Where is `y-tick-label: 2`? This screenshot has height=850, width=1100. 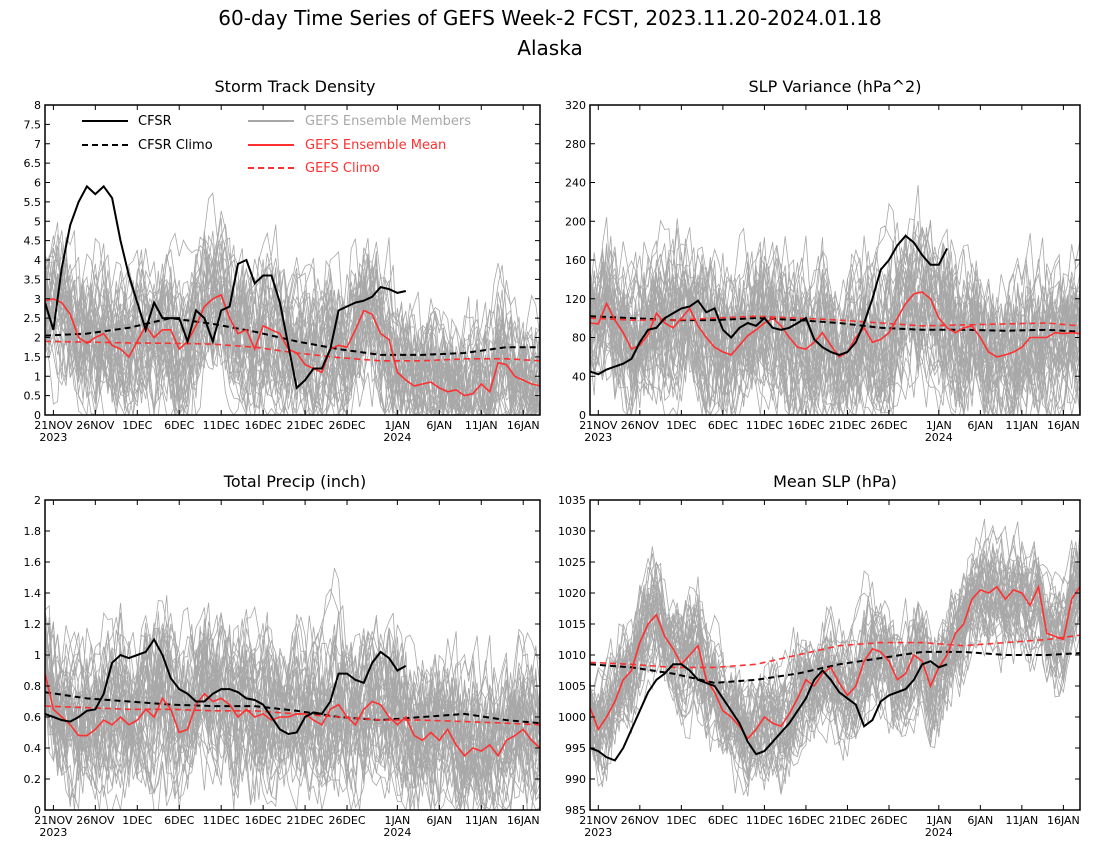
y-tick-label: 2 is located at coordinates (37, 338).